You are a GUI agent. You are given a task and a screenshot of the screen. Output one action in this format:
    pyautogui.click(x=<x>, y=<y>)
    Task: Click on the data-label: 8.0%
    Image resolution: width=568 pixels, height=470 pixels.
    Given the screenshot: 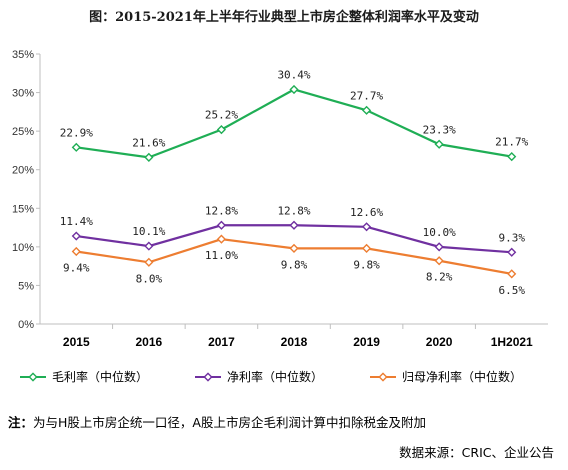 What is the action you would take?
    pyautogui.click(x=149, y=278)
    